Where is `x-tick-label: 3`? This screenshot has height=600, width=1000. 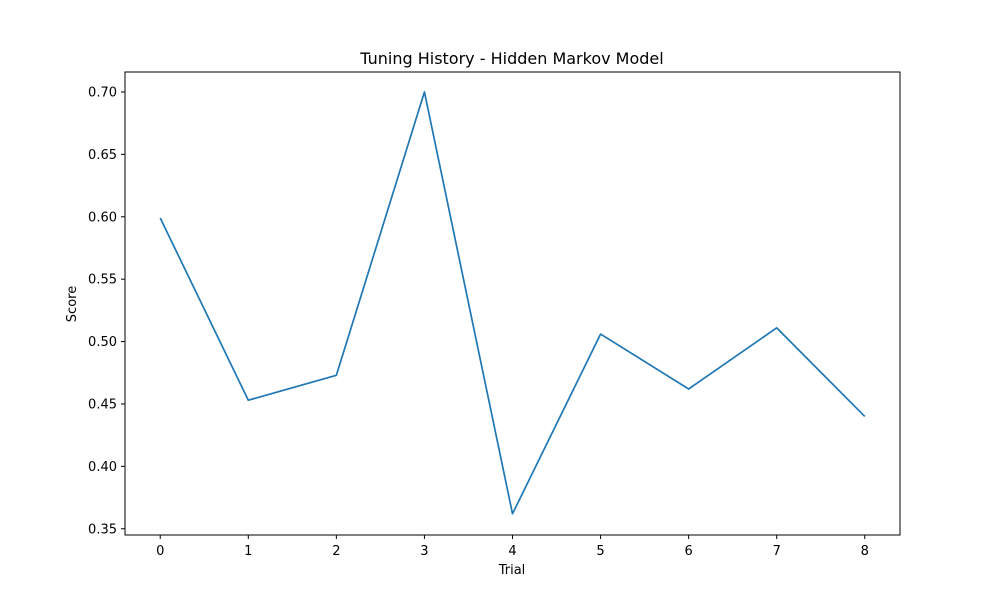
x-tick-label: 3 is located at coordinates (424, 551).